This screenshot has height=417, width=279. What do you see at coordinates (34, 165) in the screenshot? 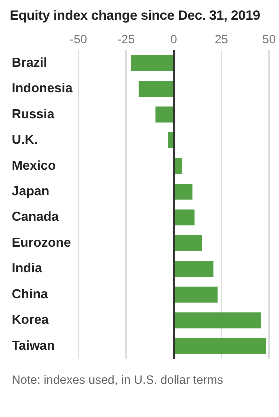
I see `y-tick-label: Mexico` at bounding box center [34, 165].